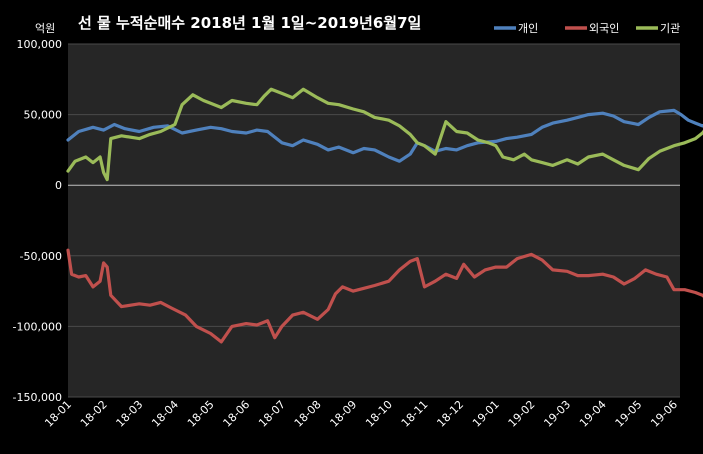  I want to click on y-axis-ticks: 100,000 50,000 0 -50,000 -100,000 -150,000, so click(37, 221).